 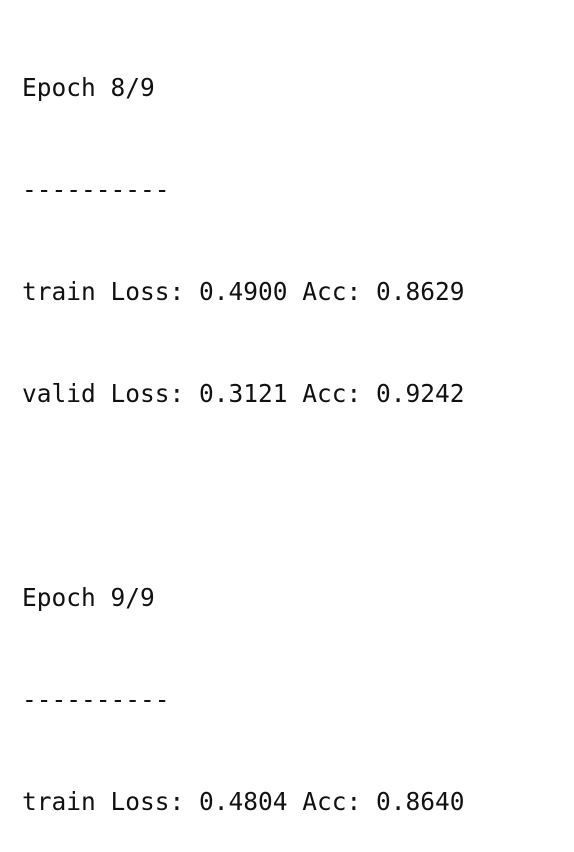 I want to click on epoch-8-train-line: train Loss: 0.4900 Acc: 0.8629, so click(x=243, y=291).